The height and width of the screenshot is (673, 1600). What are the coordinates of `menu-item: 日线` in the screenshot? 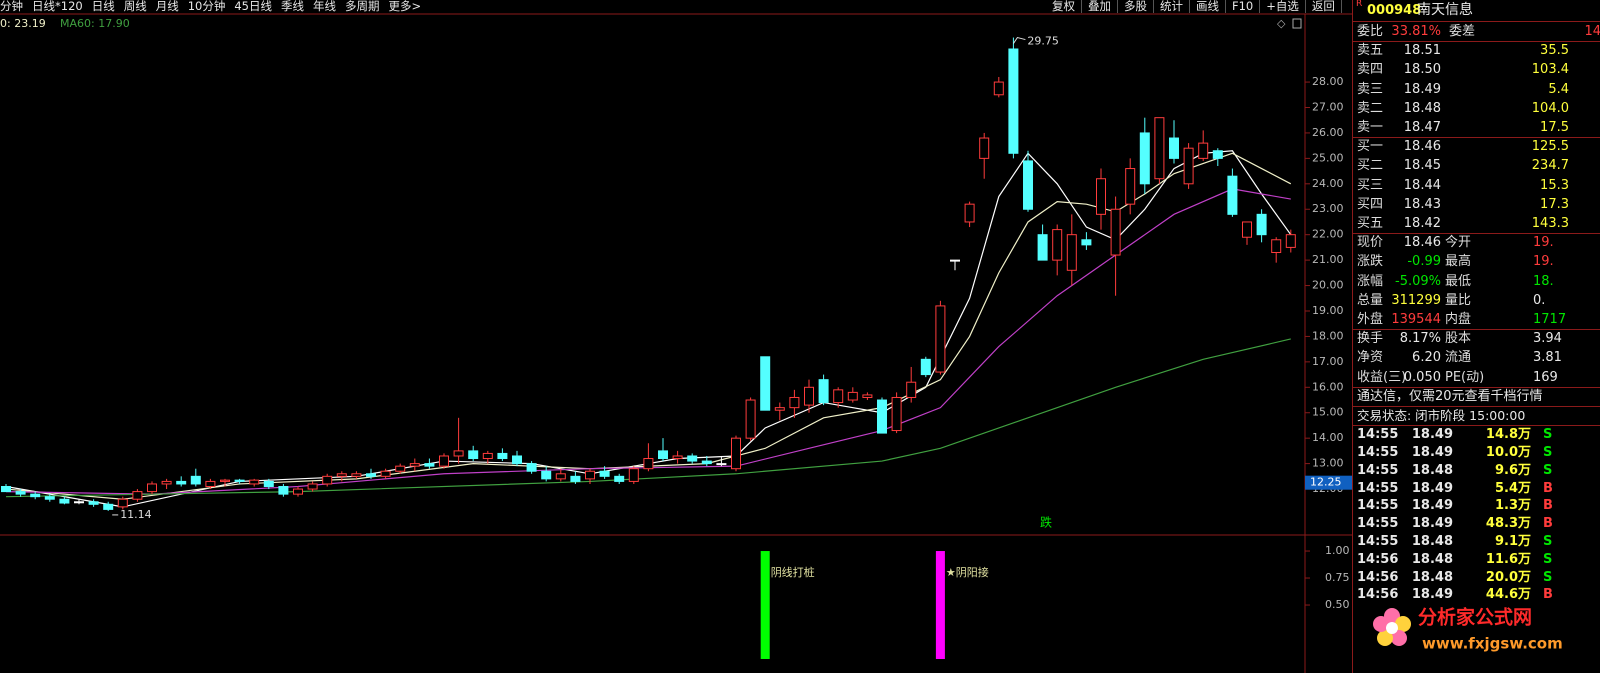 It's located at (103, 6).